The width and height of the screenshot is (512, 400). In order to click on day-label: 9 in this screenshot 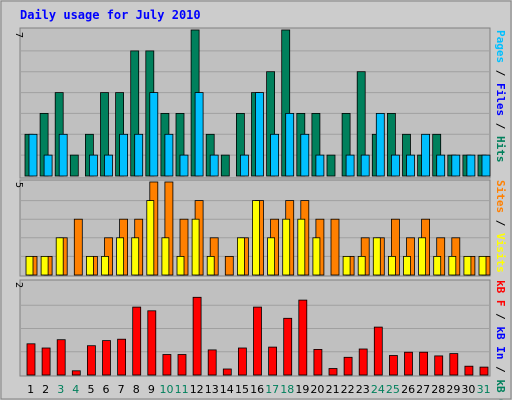, I will do `click(151, 389)`.